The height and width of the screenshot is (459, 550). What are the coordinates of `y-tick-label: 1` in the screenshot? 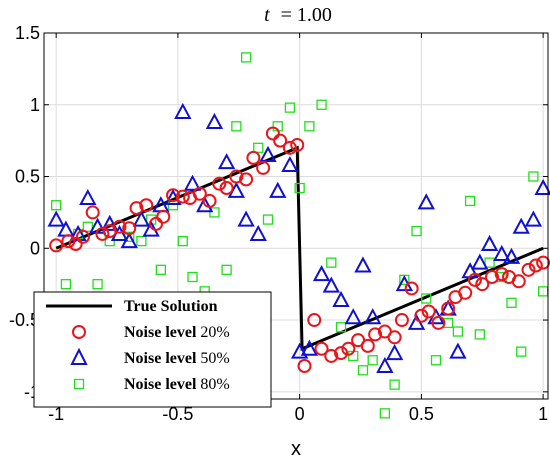 It's located at (35, 105).